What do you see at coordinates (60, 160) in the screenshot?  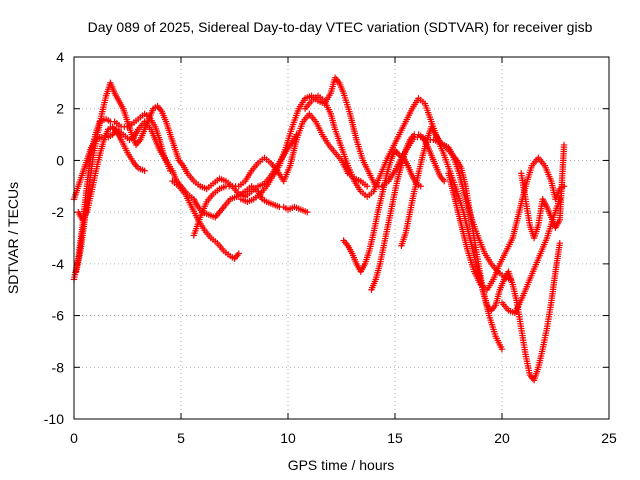 I see `y-tick-label: 0` at bounding box center [60, 160].